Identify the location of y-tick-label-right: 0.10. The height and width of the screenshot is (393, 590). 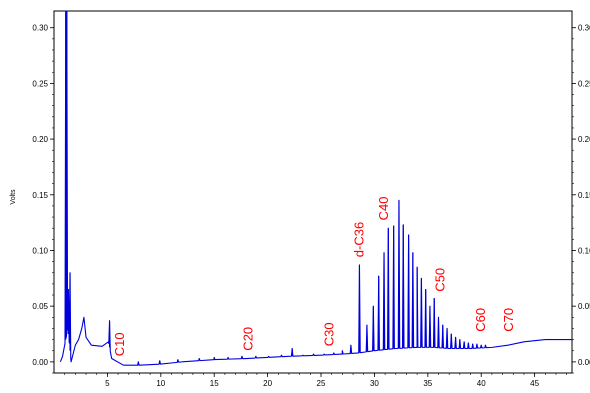
(584, 250).